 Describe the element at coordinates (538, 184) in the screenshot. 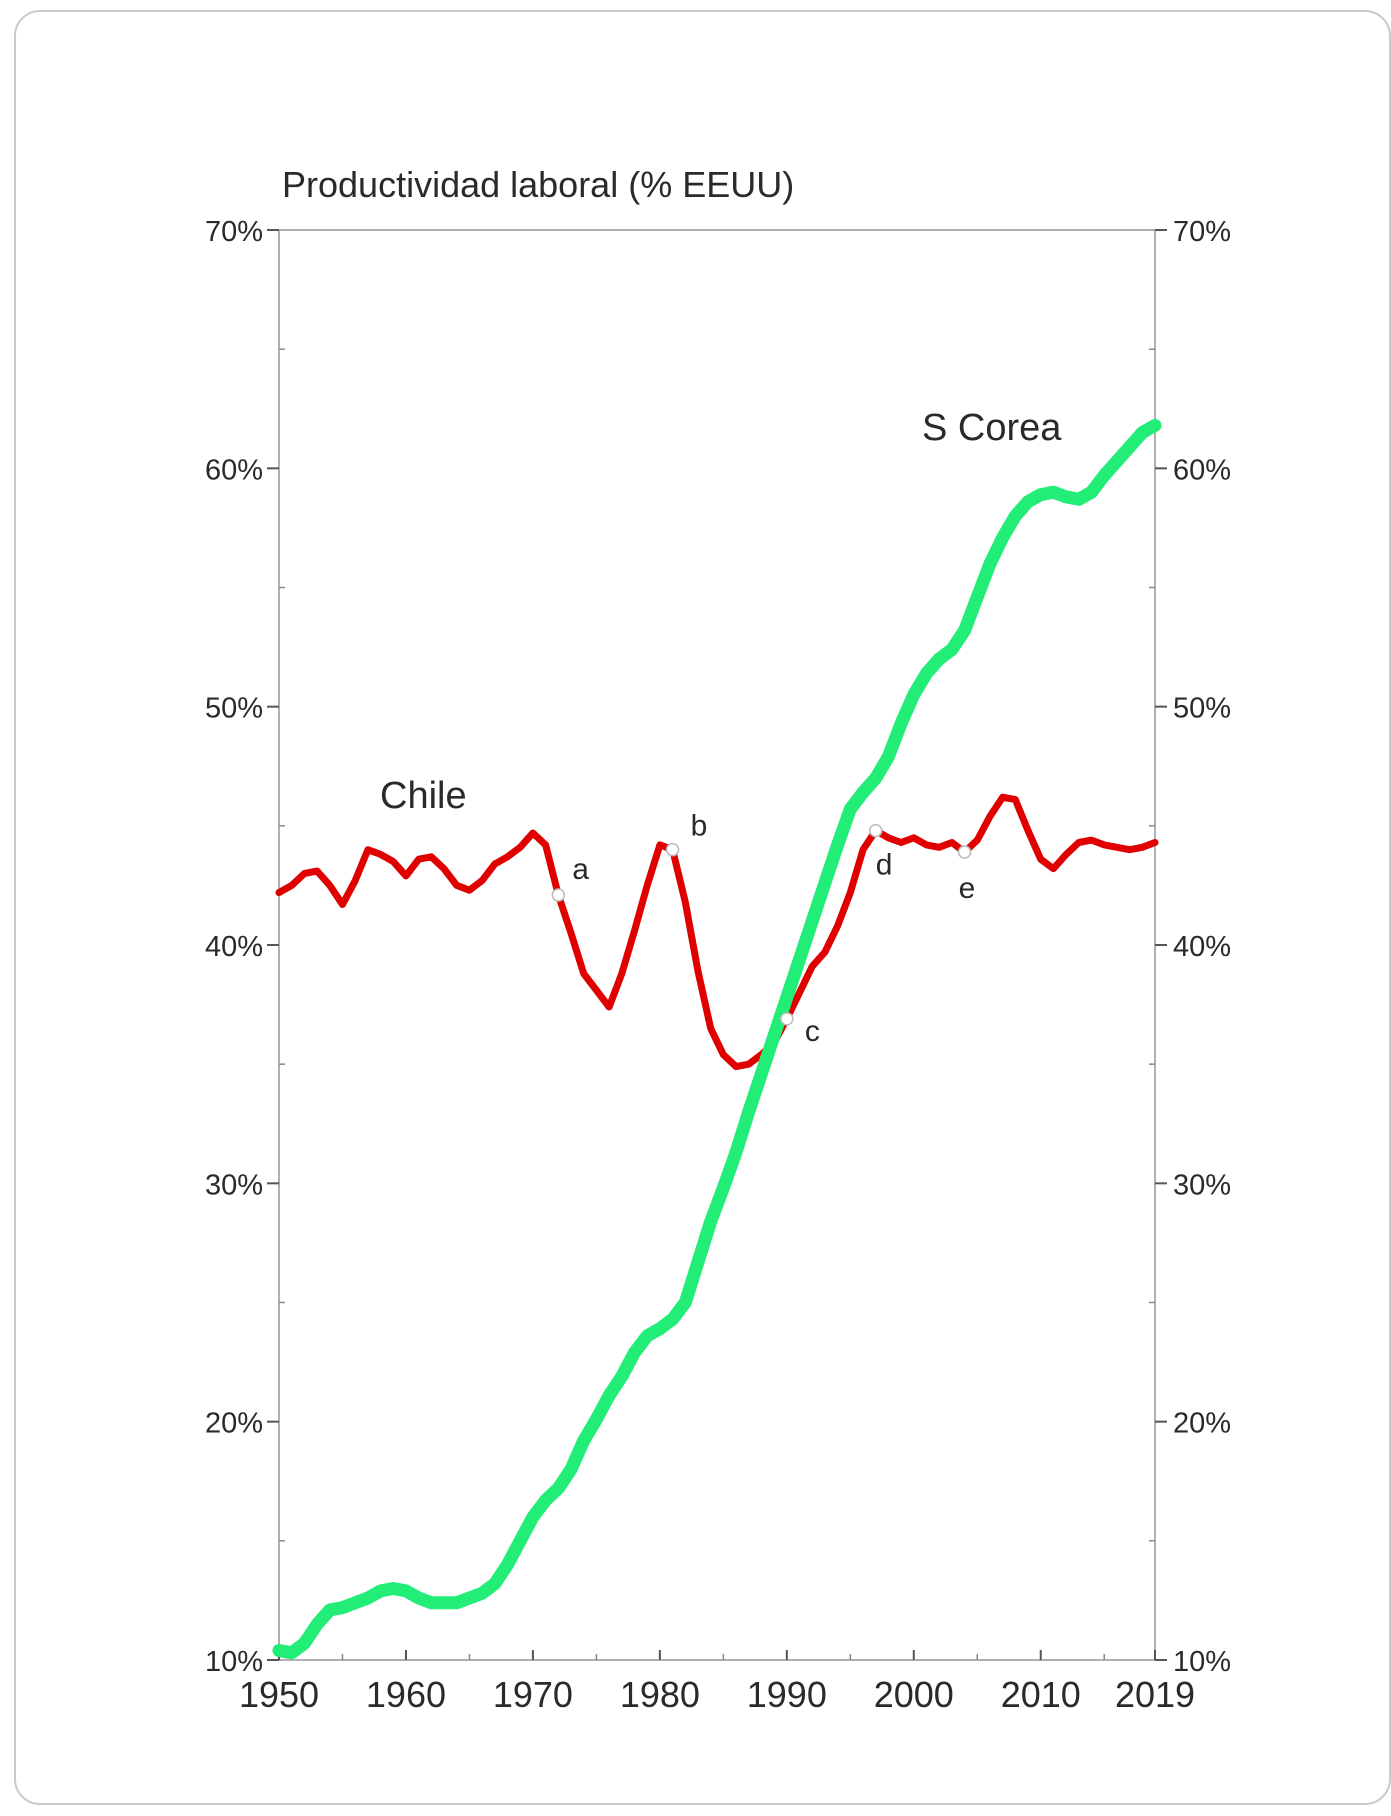

I see `chart-title: Productividad laboral (% EEUU)` at that location.